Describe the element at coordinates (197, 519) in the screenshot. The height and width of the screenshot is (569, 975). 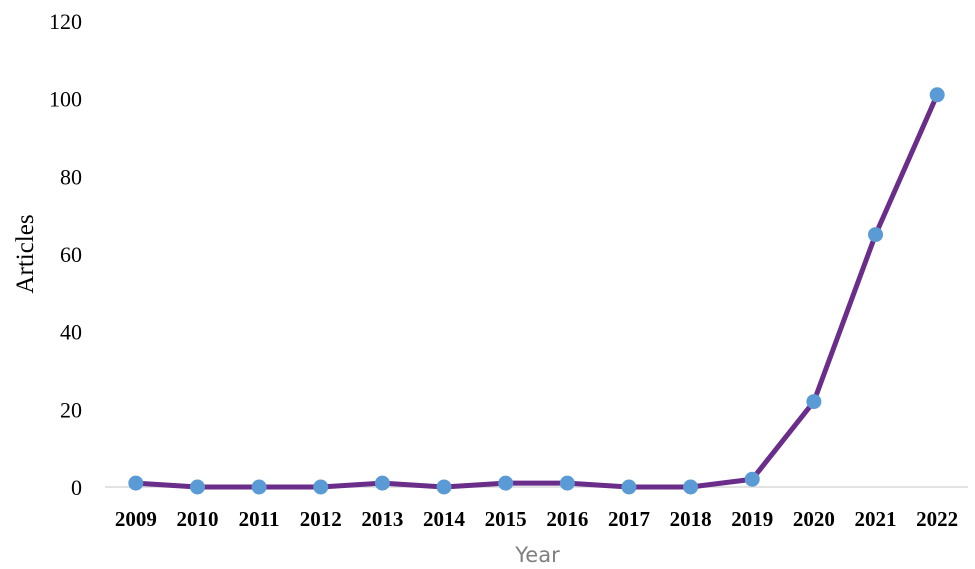
I see `x-tick-label: 2010` at that location.